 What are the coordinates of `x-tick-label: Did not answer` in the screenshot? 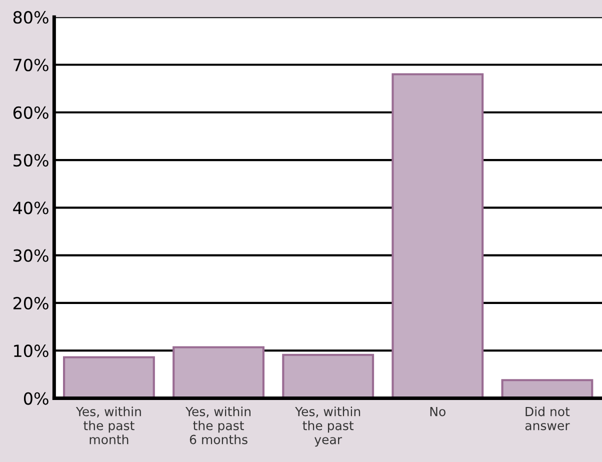 It's located at (547, 418).